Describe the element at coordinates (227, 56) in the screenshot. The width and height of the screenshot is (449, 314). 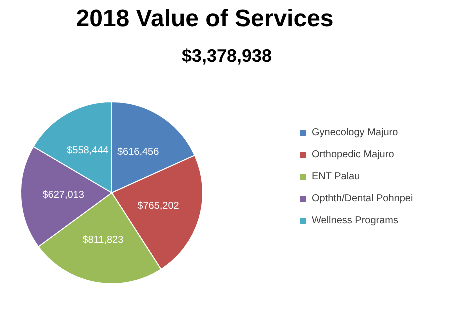
I see `chart-subtitle: $3,378,938` at that location.